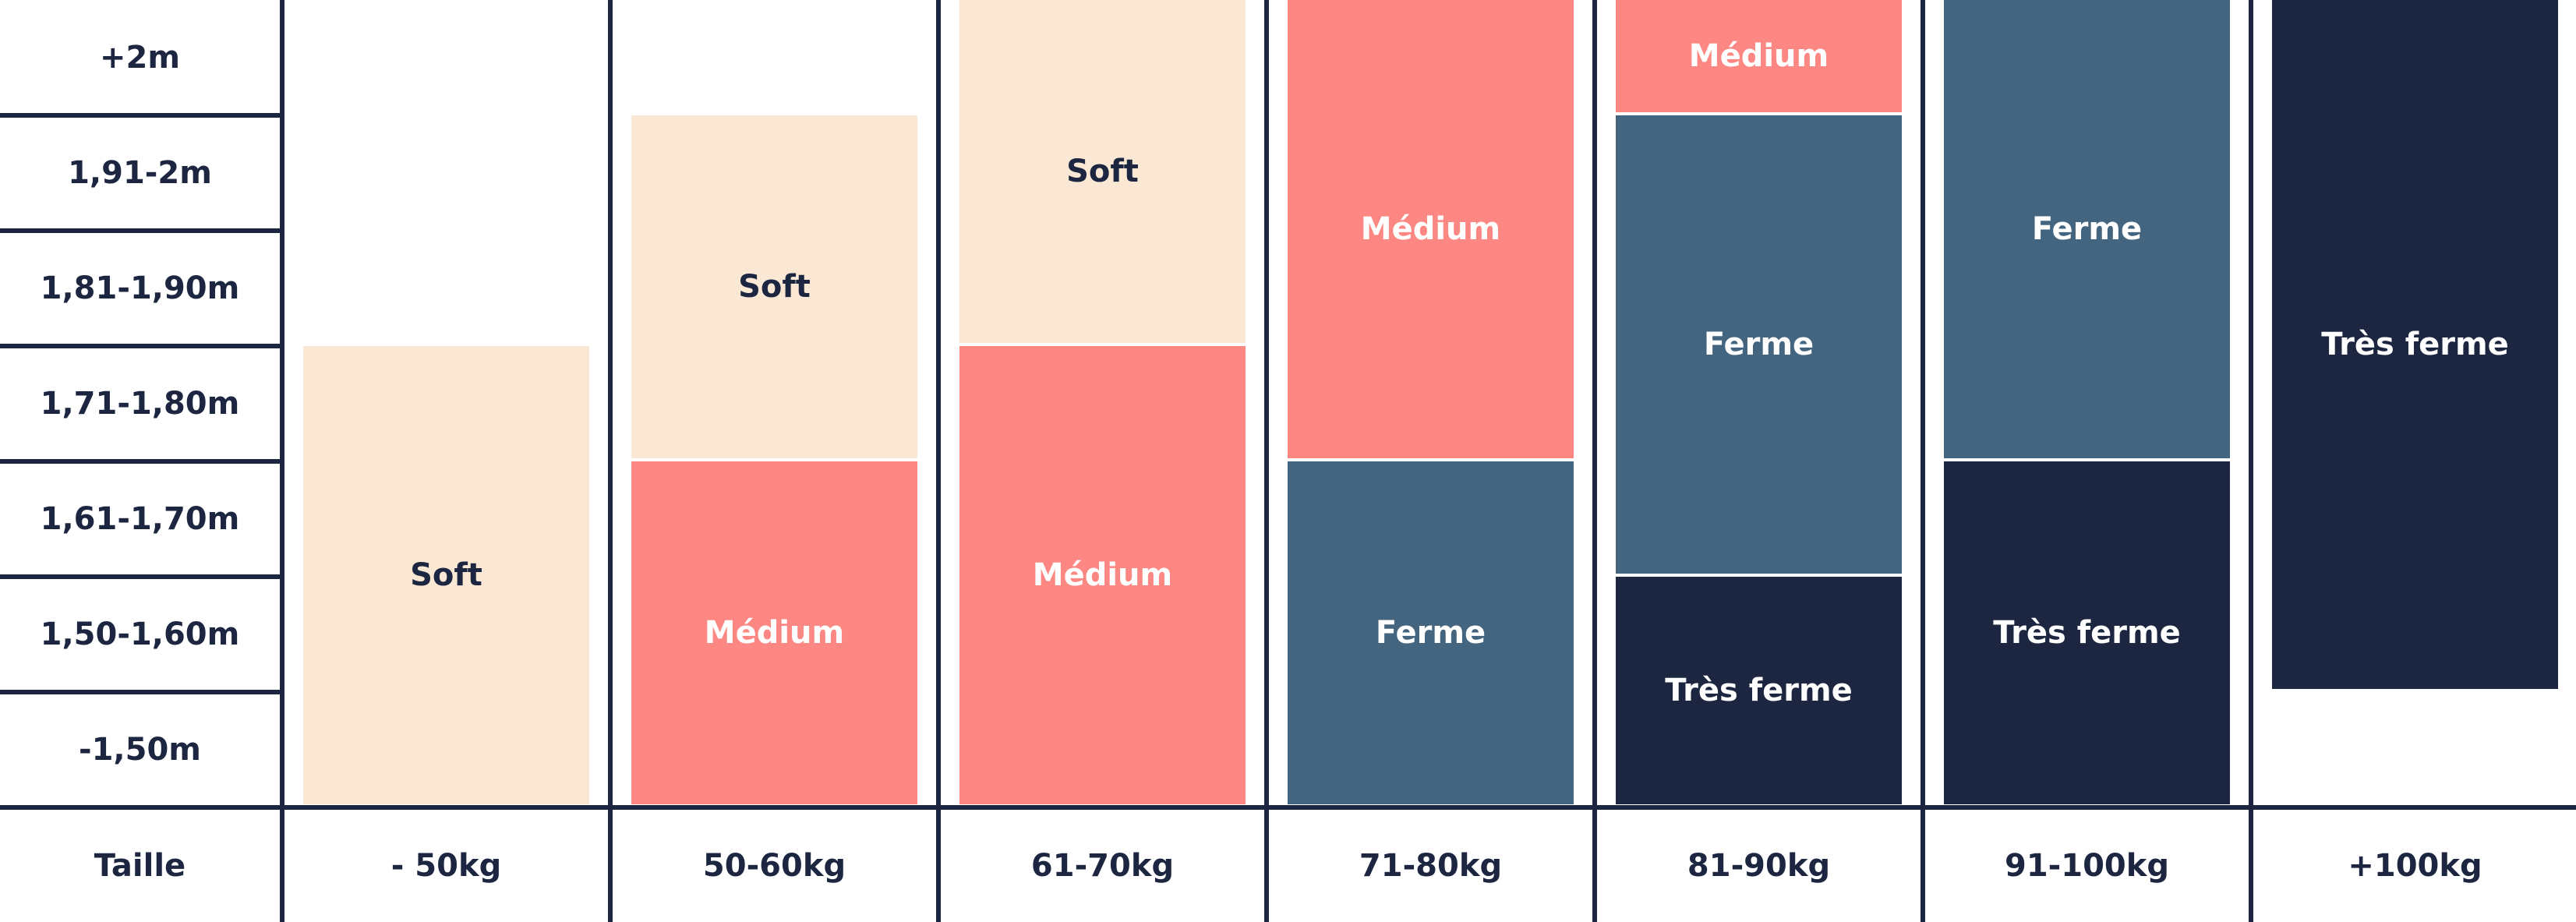 The height and width of the screenshot is (922, 2576). I want to click on segment-1-1: Soft, so click(774, 287).